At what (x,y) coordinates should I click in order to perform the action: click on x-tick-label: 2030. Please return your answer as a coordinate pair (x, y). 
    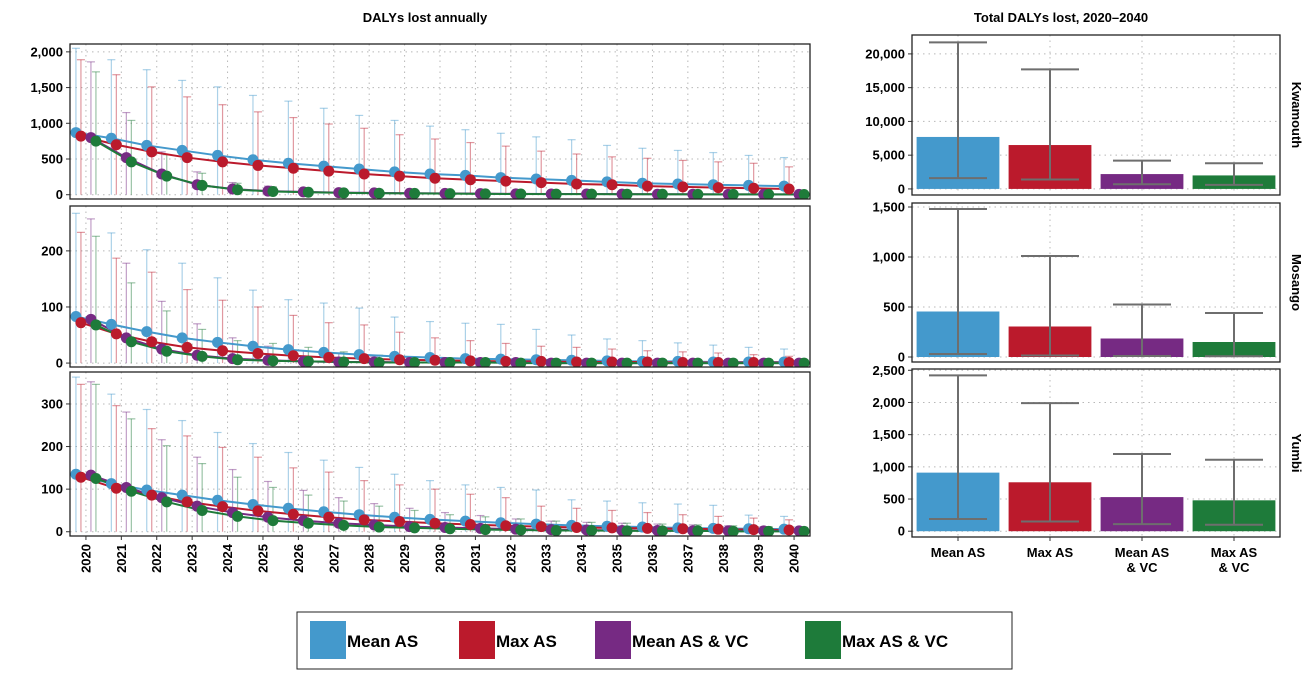
    Looking at the image, I should click on (440, 558).